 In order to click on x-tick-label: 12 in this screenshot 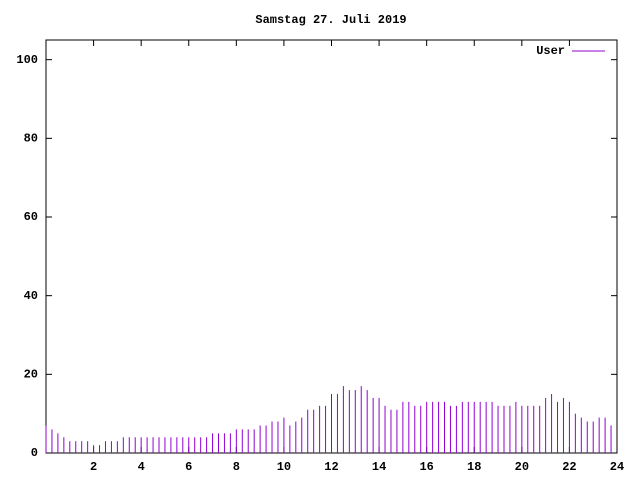, I will do `click(331, 467)`.